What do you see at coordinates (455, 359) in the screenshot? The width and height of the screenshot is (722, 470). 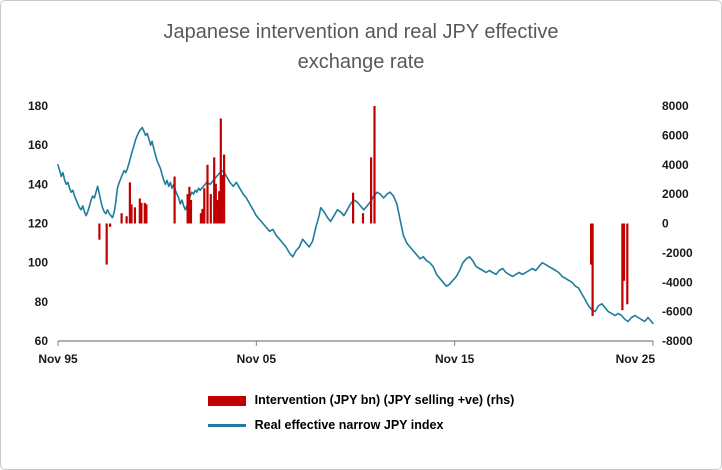 I see `x-axis-tick-label: Nov 15` at bounding box center [455, 359].